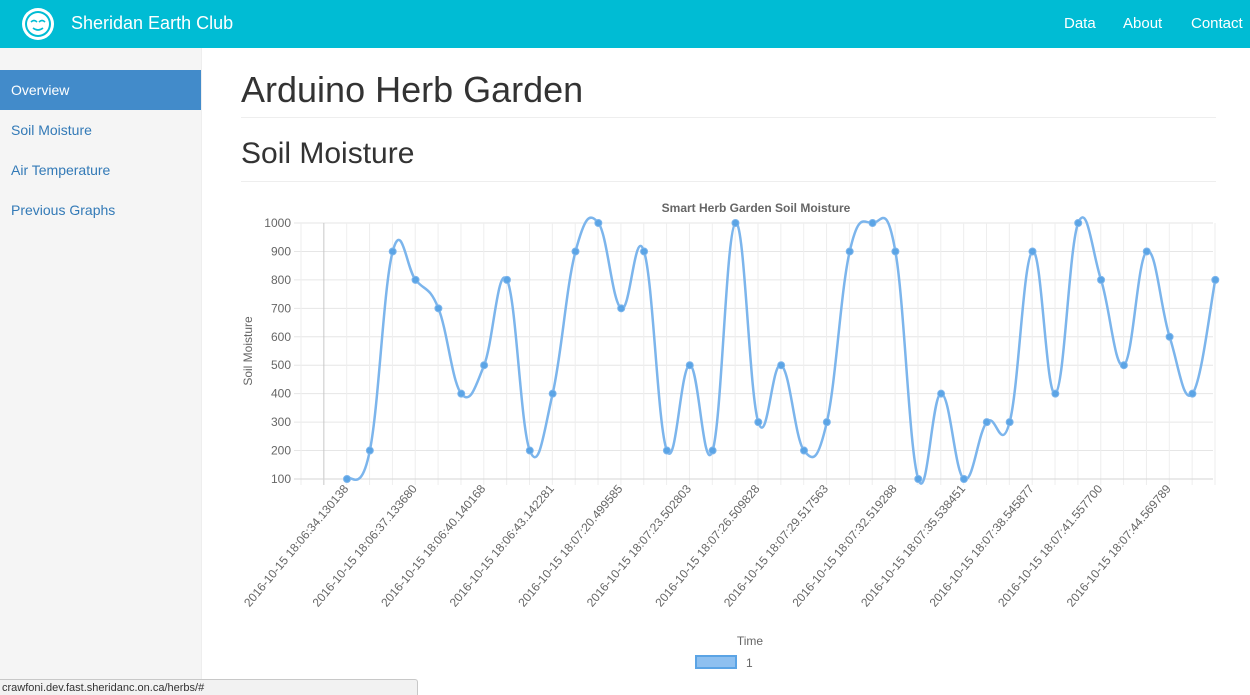 The image size is (1250, 695). Describe the element at coordinates (1080, 23) in the screenshot. I see `nav-data-link: Data` at that location.